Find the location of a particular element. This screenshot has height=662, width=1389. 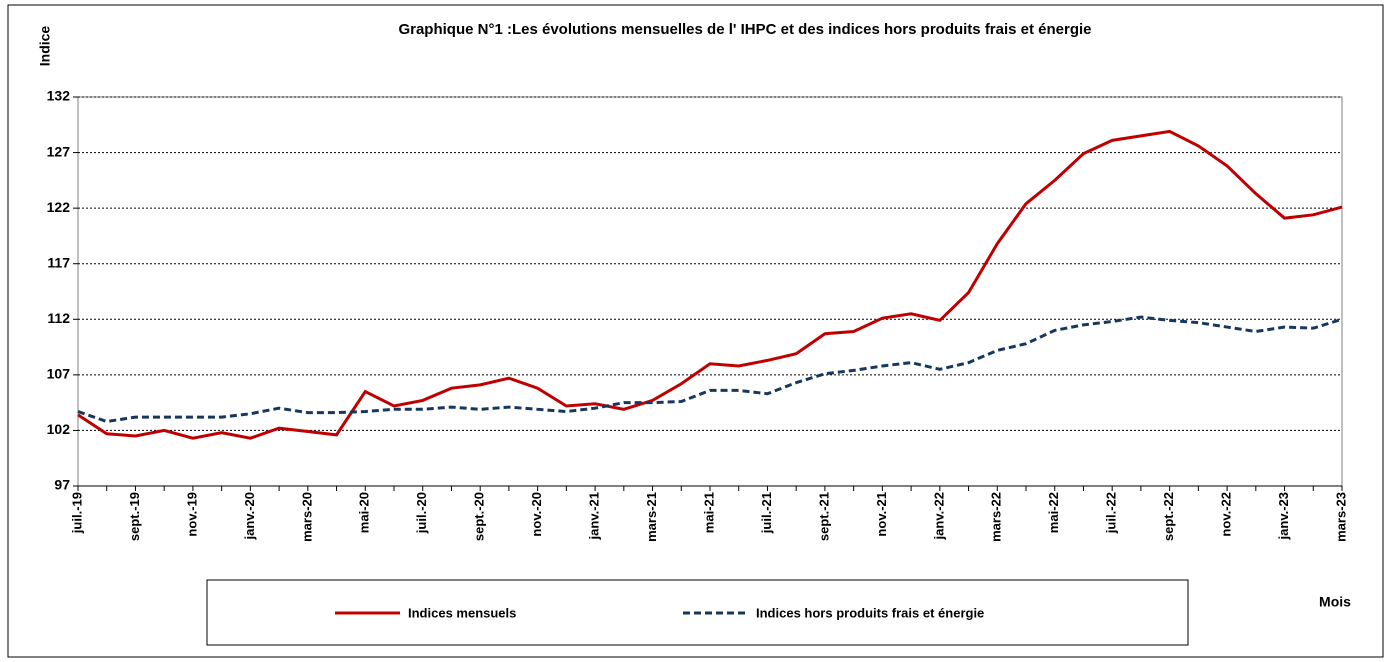

x-tick-label: juil.-21 is located at coordinates (766, 513).